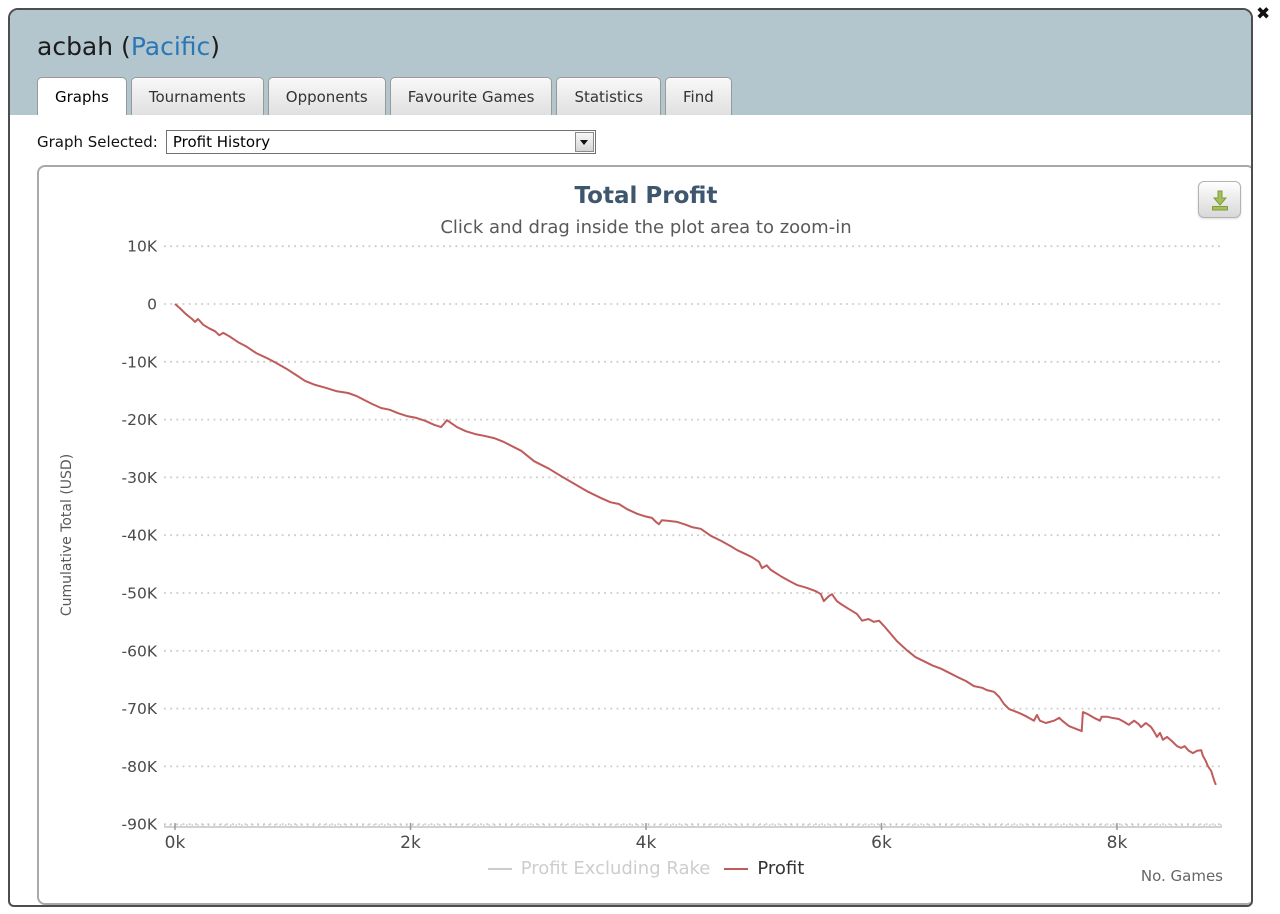  I want to click on legend-item-profit-excluding-rake: Profit Excluding Rake, so click(599, 868).